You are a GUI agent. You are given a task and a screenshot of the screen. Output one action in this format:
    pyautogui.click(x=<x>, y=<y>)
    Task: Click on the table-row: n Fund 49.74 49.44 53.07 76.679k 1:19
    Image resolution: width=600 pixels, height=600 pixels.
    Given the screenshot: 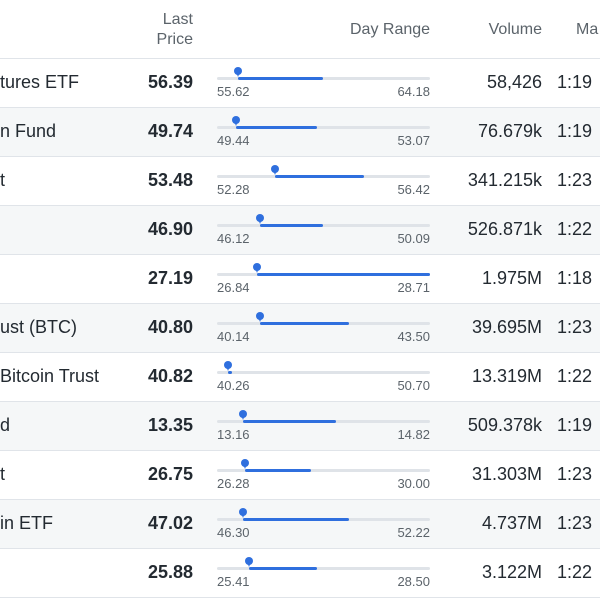 What is the action you would take?
    pyautogui.click(x=300, y=132)
    